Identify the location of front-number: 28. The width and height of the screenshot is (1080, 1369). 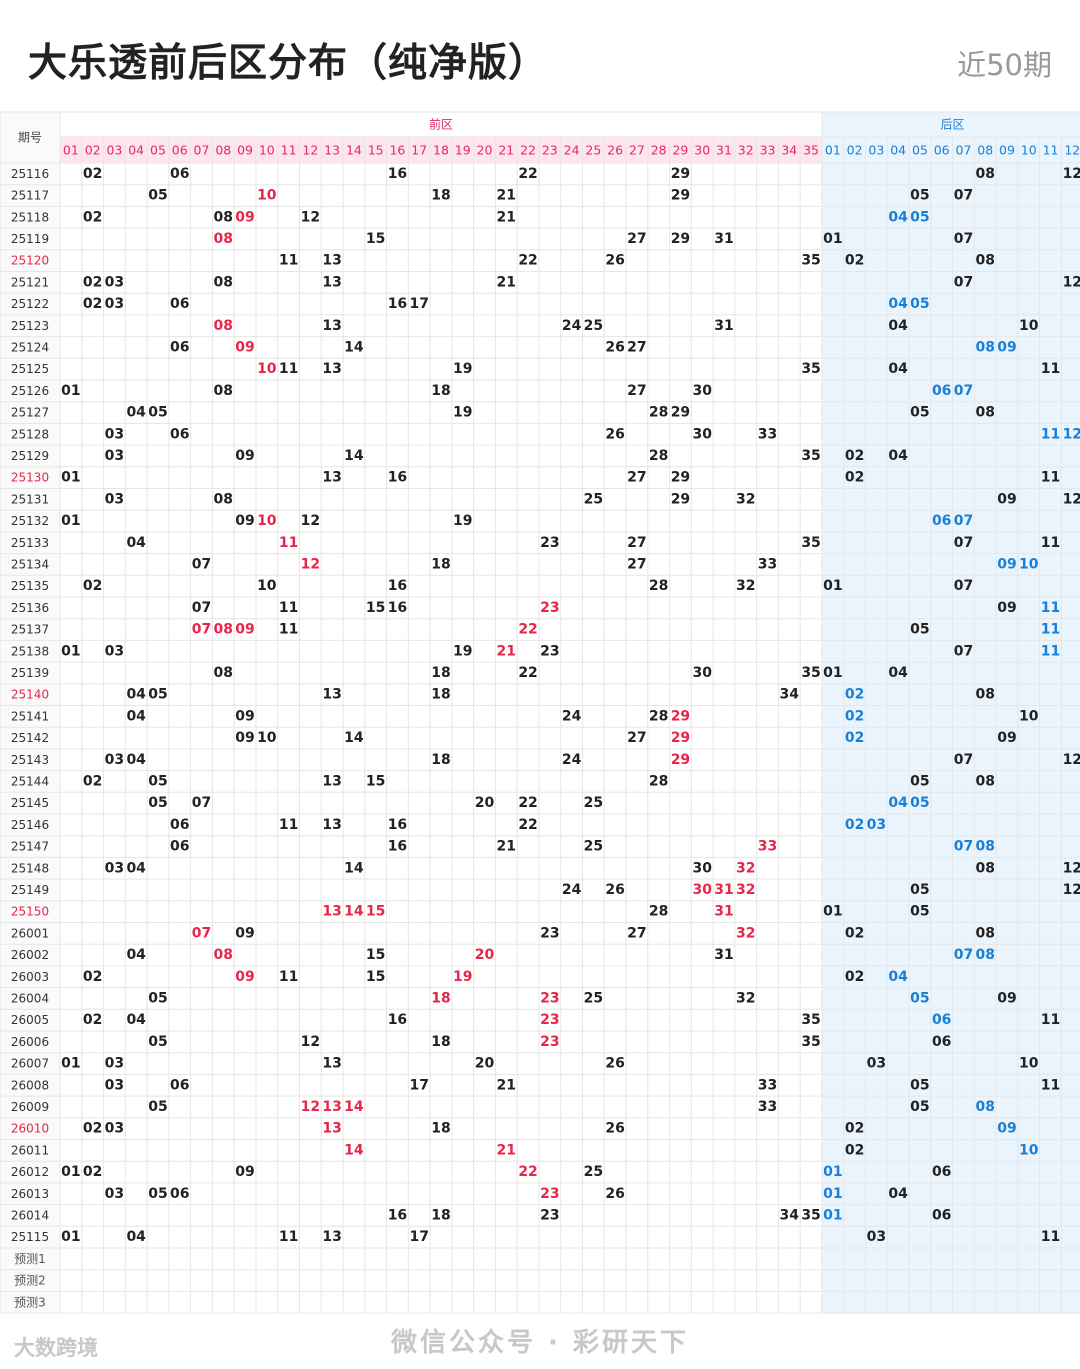
(658, 781).